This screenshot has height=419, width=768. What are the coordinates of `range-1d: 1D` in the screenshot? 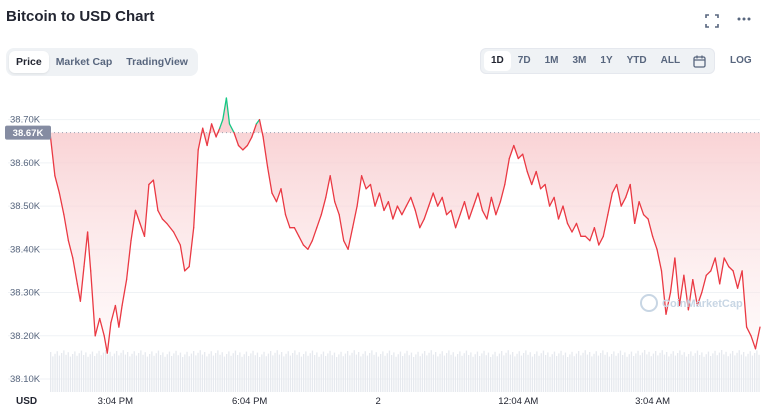 It's located at (497, 61).